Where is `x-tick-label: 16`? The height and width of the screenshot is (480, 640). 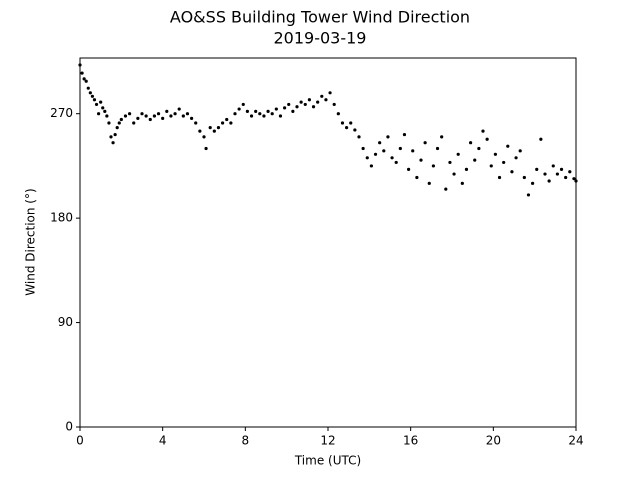 x-tick-label: 16 is located at coordinates (410, 441).